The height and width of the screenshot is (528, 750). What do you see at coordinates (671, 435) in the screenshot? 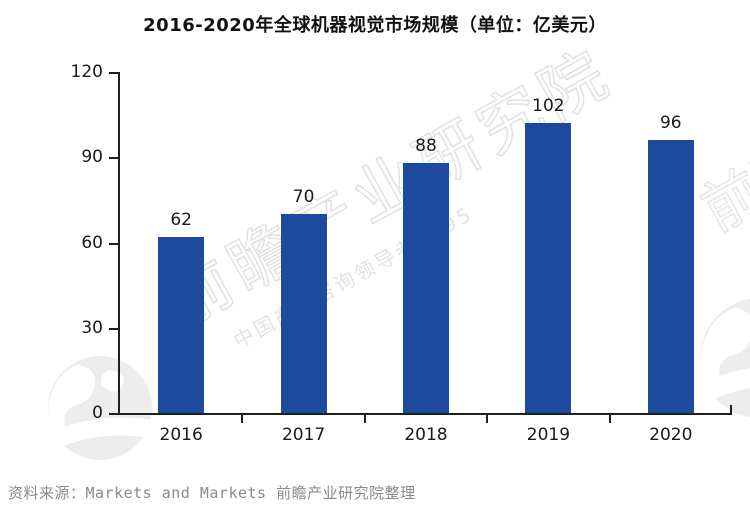
I see `x-category-label: 2020` at bounding box center [671, 435].